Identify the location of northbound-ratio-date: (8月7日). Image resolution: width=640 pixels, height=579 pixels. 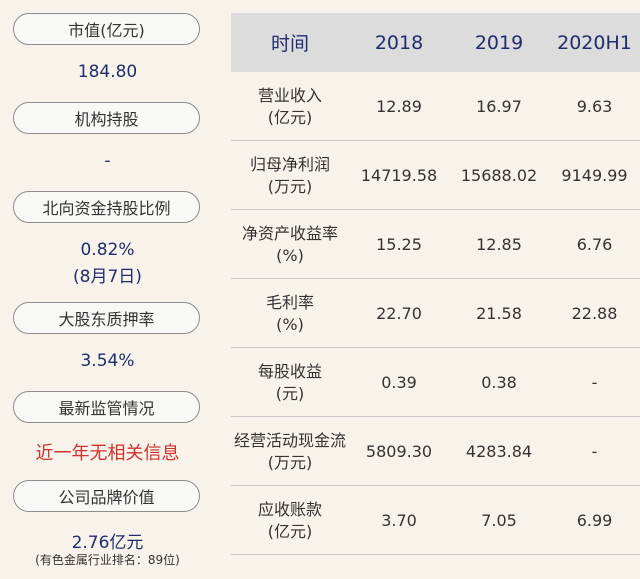
(107, 277).